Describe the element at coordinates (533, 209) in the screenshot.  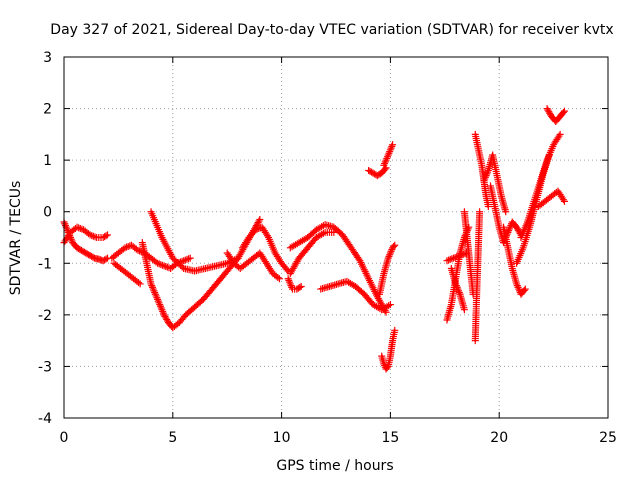
I see `series-s27` at that location.